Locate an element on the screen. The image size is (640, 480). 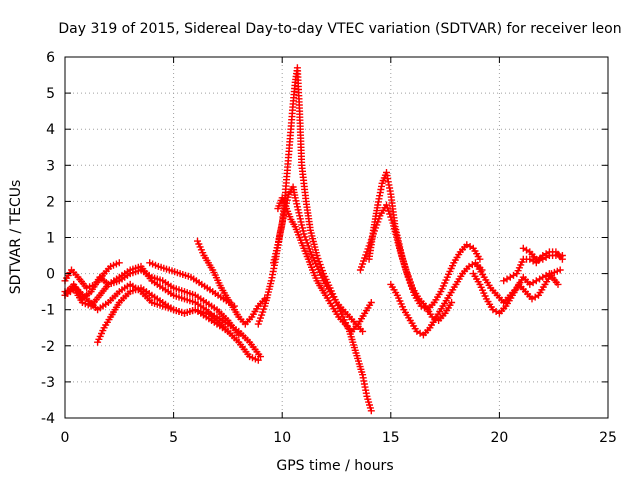
x-tick-label: 15 is located at coordinates (391, 438).